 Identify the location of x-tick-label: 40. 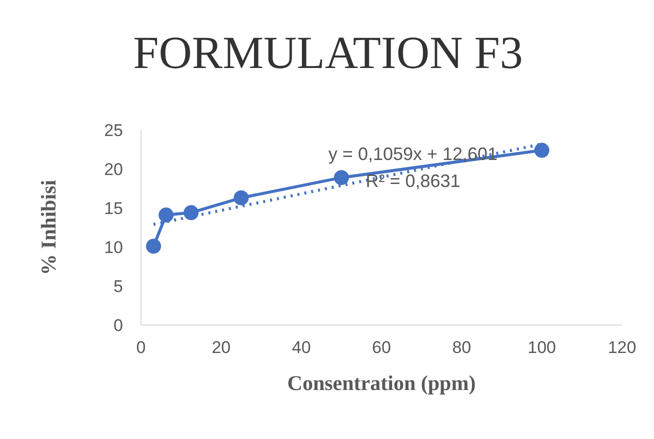
(301, 348).